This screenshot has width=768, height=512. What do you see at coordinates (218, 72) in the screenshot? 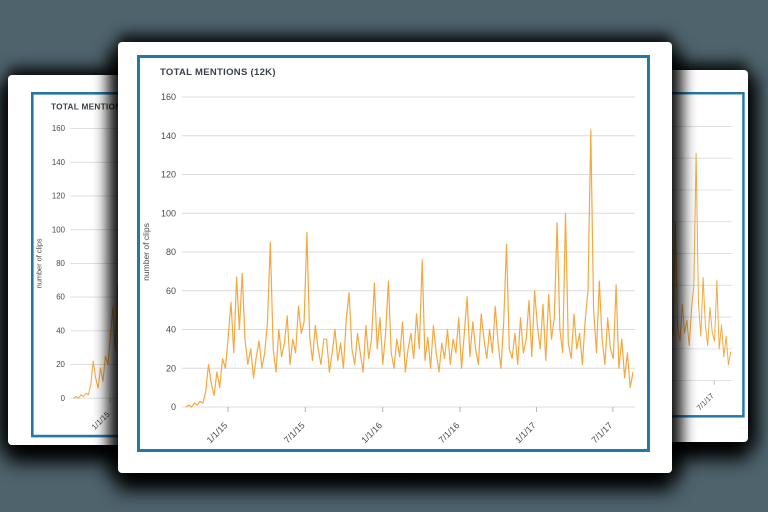
I see `chart-title-main: TOTAL MENTIONS (12K)` at bounding box center [218, 72].